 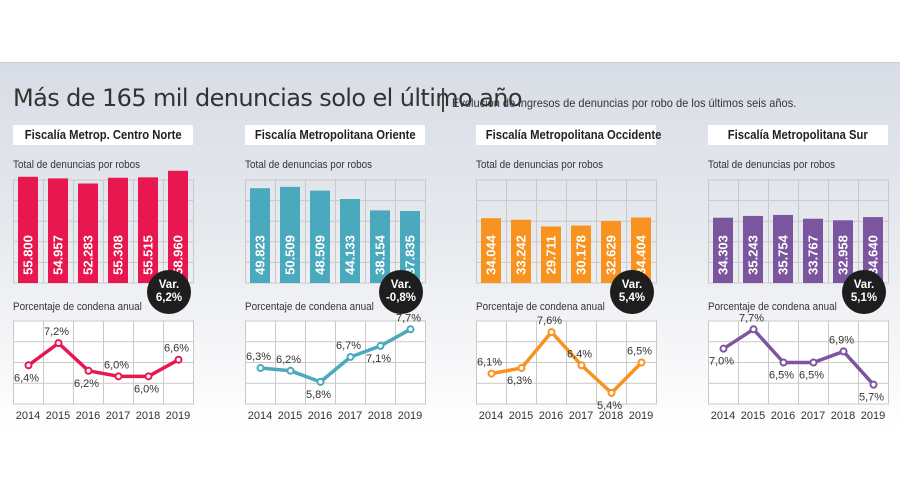 I want to click on panel-title-text: Fiscalía Metropolitana Sur, so click(x=798, y=135).